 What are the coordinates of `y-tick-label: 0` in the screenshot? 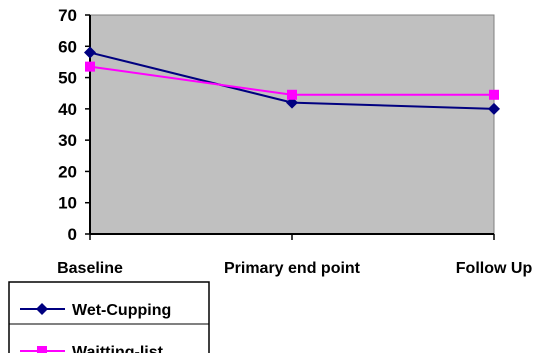 It's located at (72, 234).